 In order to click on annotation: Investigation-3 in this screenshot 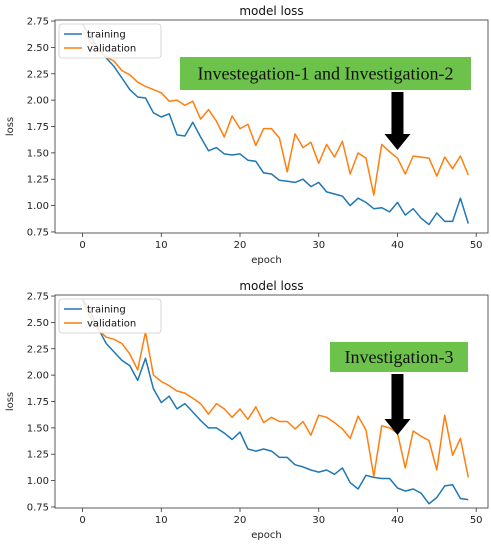, I will do `click(399, 388)`.